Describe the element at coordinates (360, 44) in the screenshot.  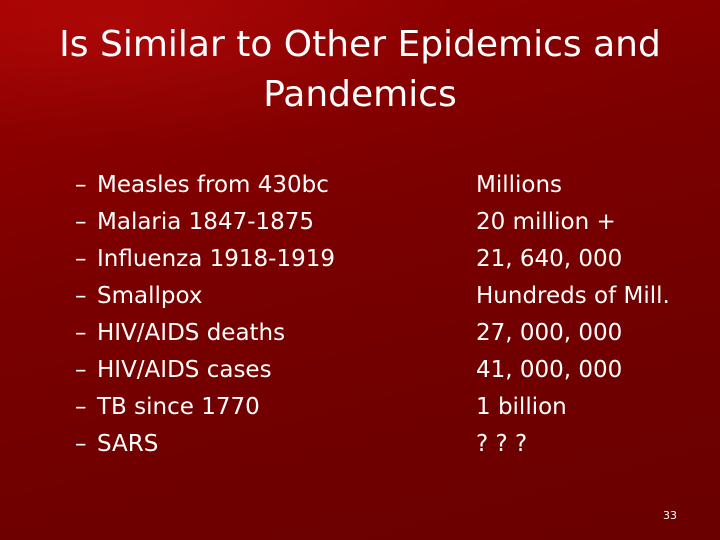
I see `slide-title-line-1: Is Similar to Other Epidemics and` at that location.